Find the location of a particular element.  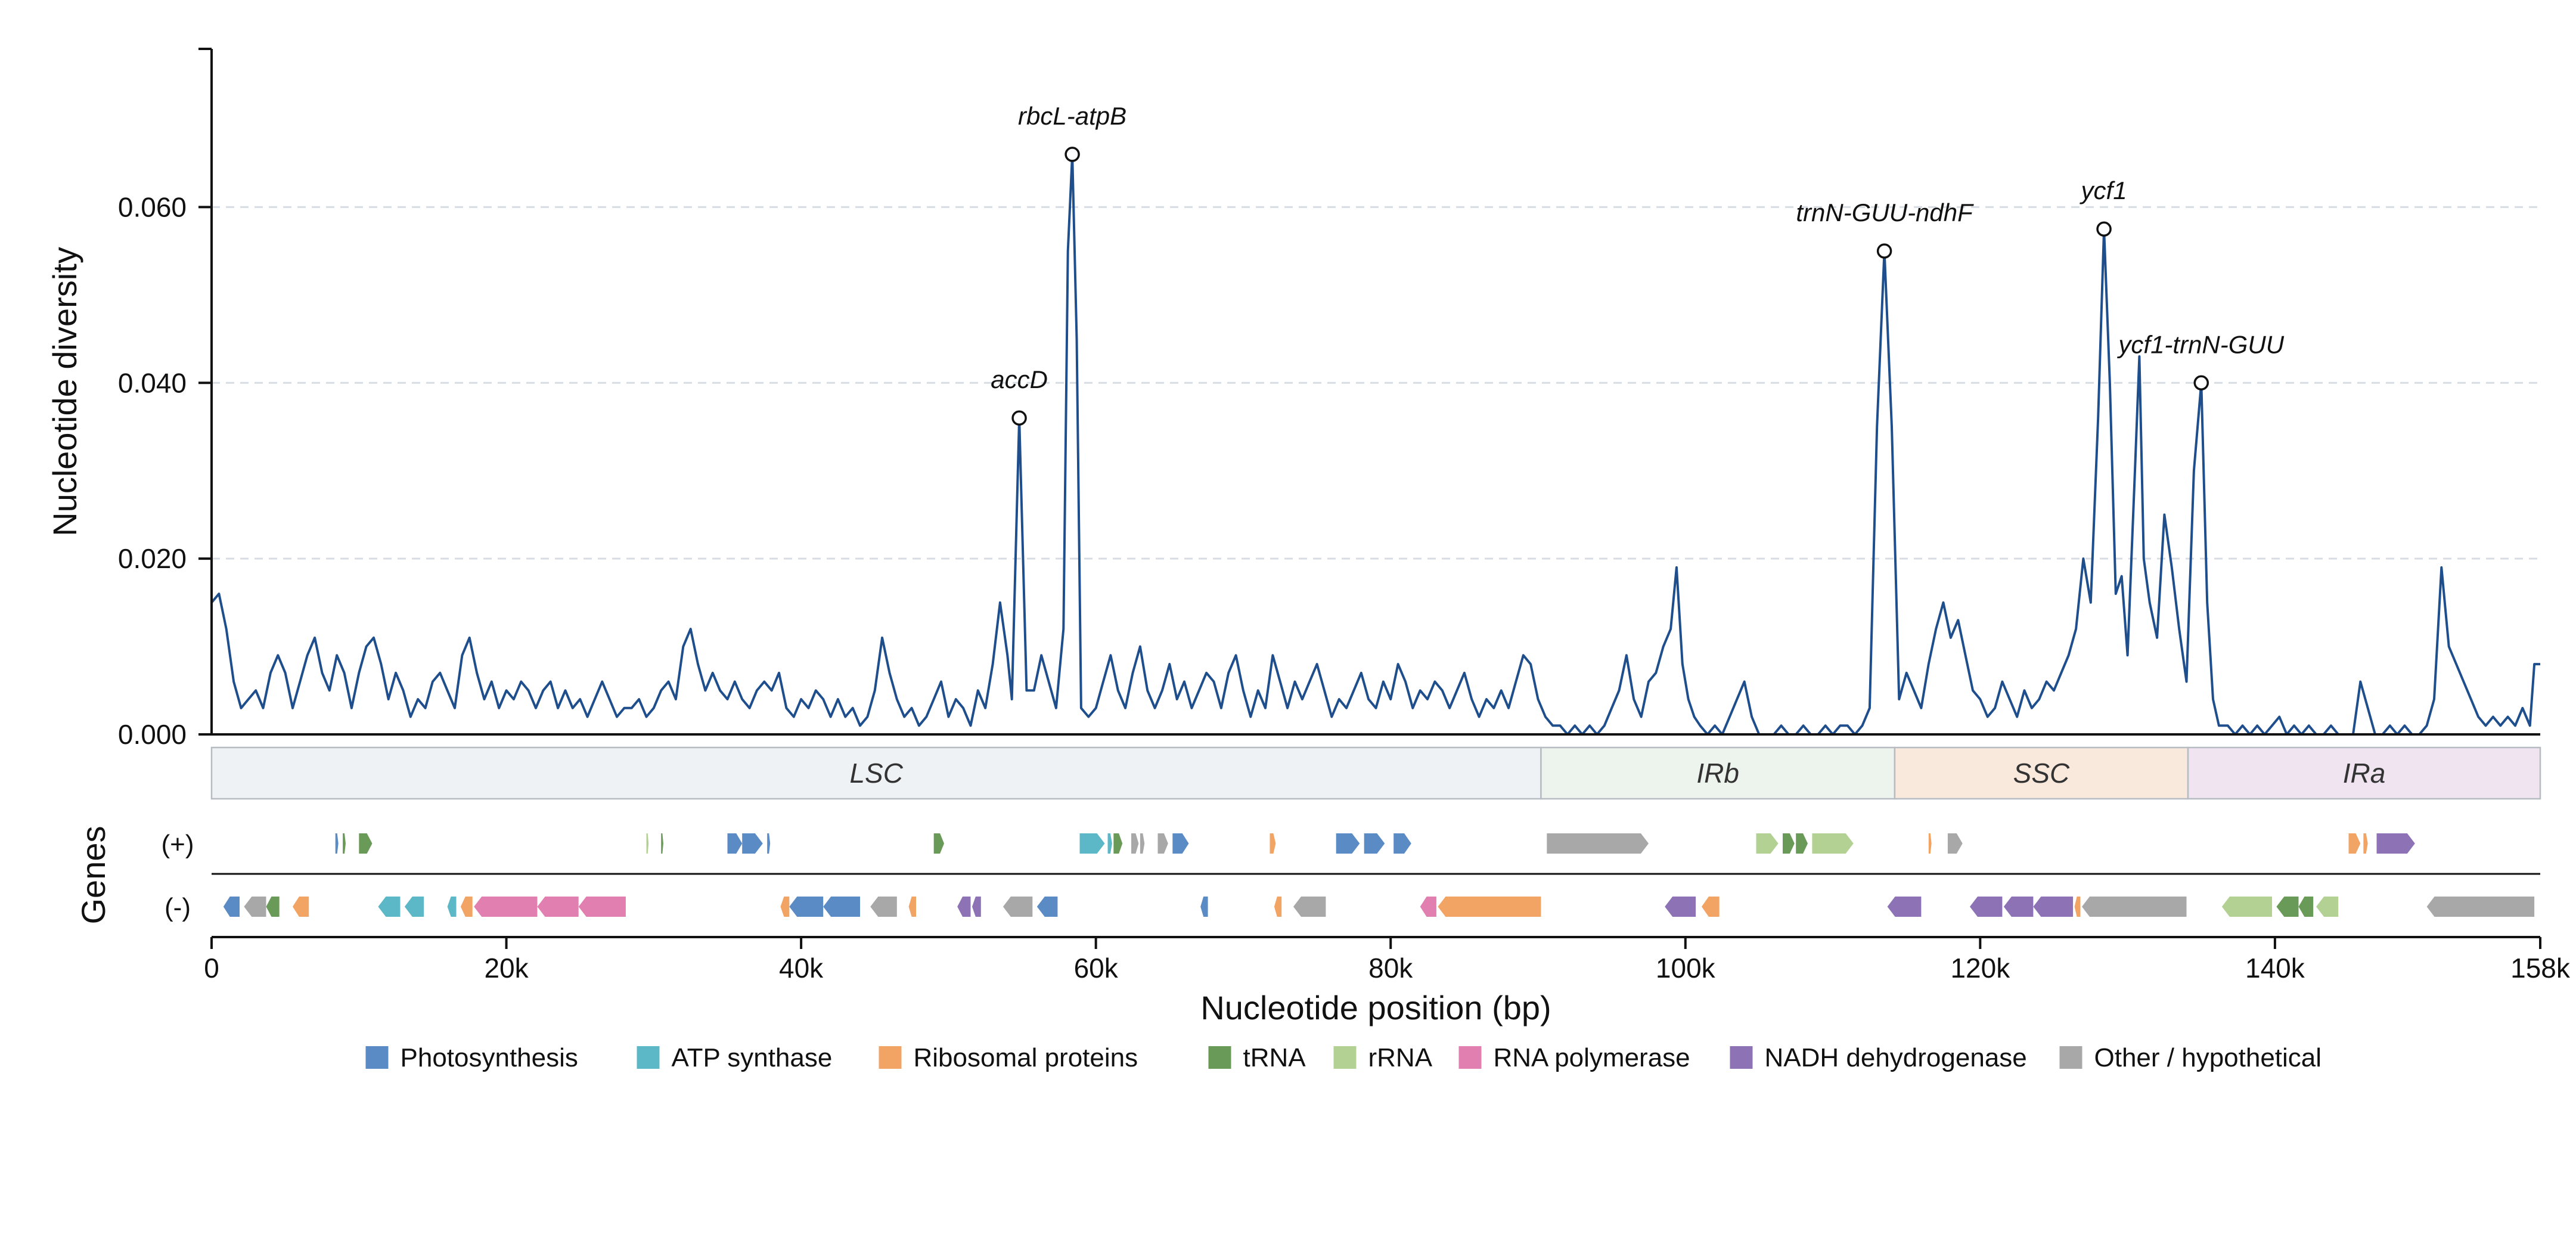

peak-label: rbcL-atpB is located at coordinates (1072, 116).